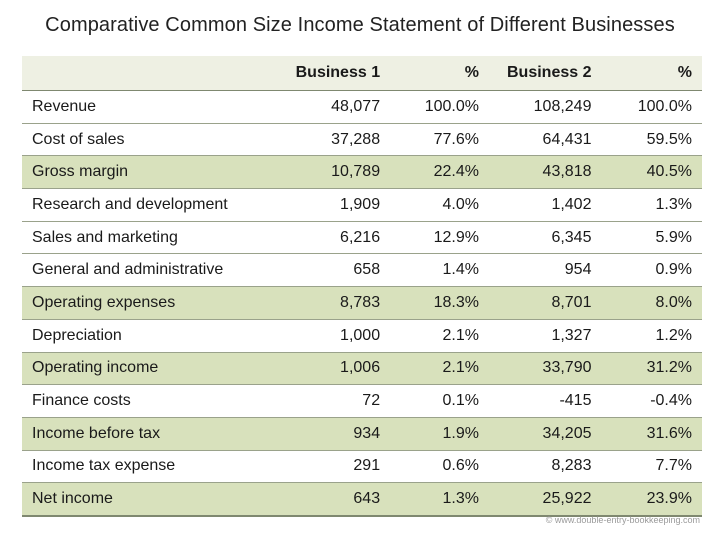  I want to click on business-1-value: 1,909, so click(330, 205).